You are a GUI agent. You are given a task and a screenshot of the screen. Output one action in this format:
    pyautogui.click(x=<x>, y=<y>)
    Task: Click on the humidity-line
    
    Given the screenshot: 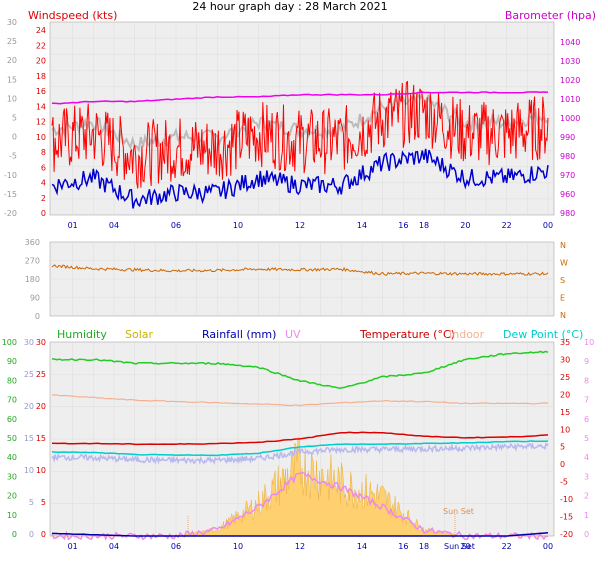 What is the action you would take?
    pyautogui.click(x=300, y=369)
    